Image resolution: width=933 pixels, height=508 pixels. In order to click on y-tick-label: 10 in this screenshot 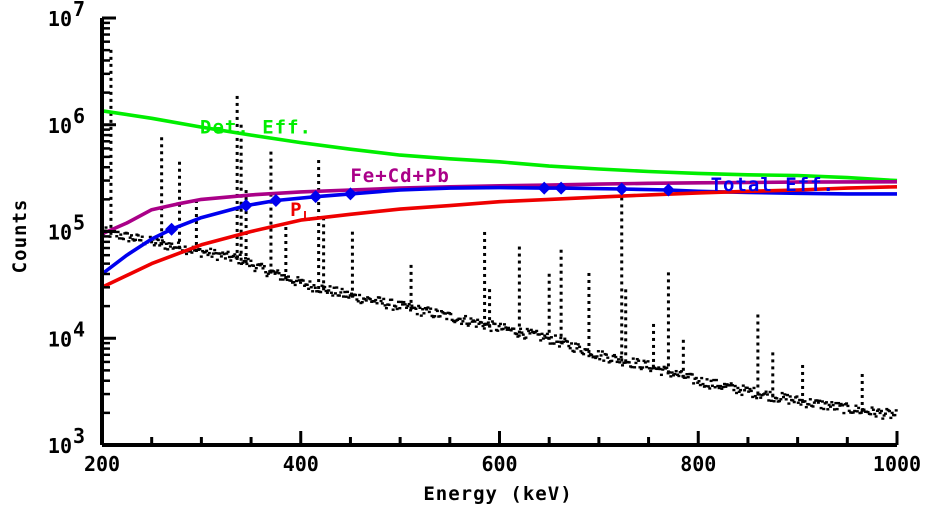, I will do `click(60, 446)`.